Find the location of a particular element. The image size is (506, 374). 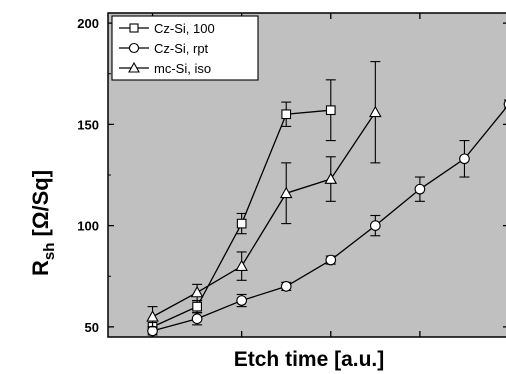

y-axis-title-unit: [Ω/Sq] is located at coordinates (40, 203).